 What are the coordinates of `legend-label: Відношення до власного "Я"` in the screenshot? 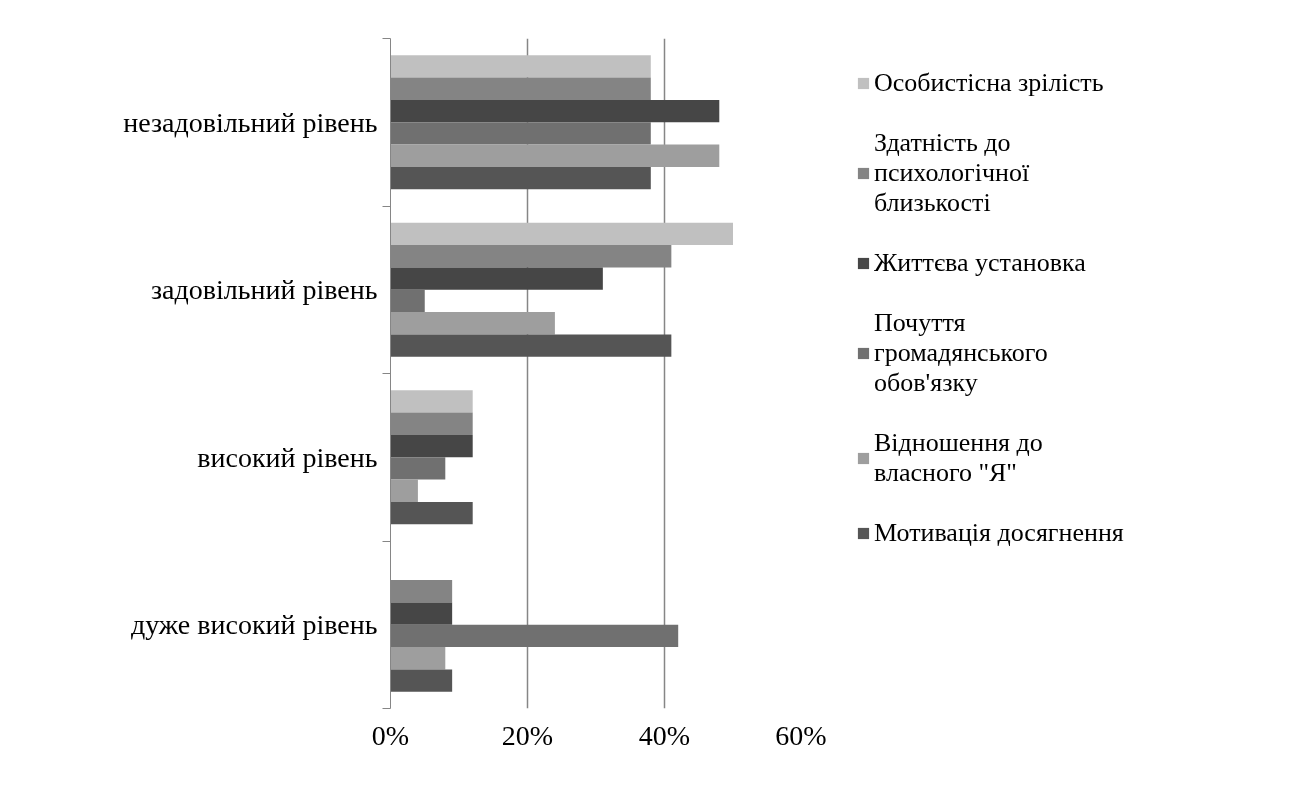 It's located at (958, 458).